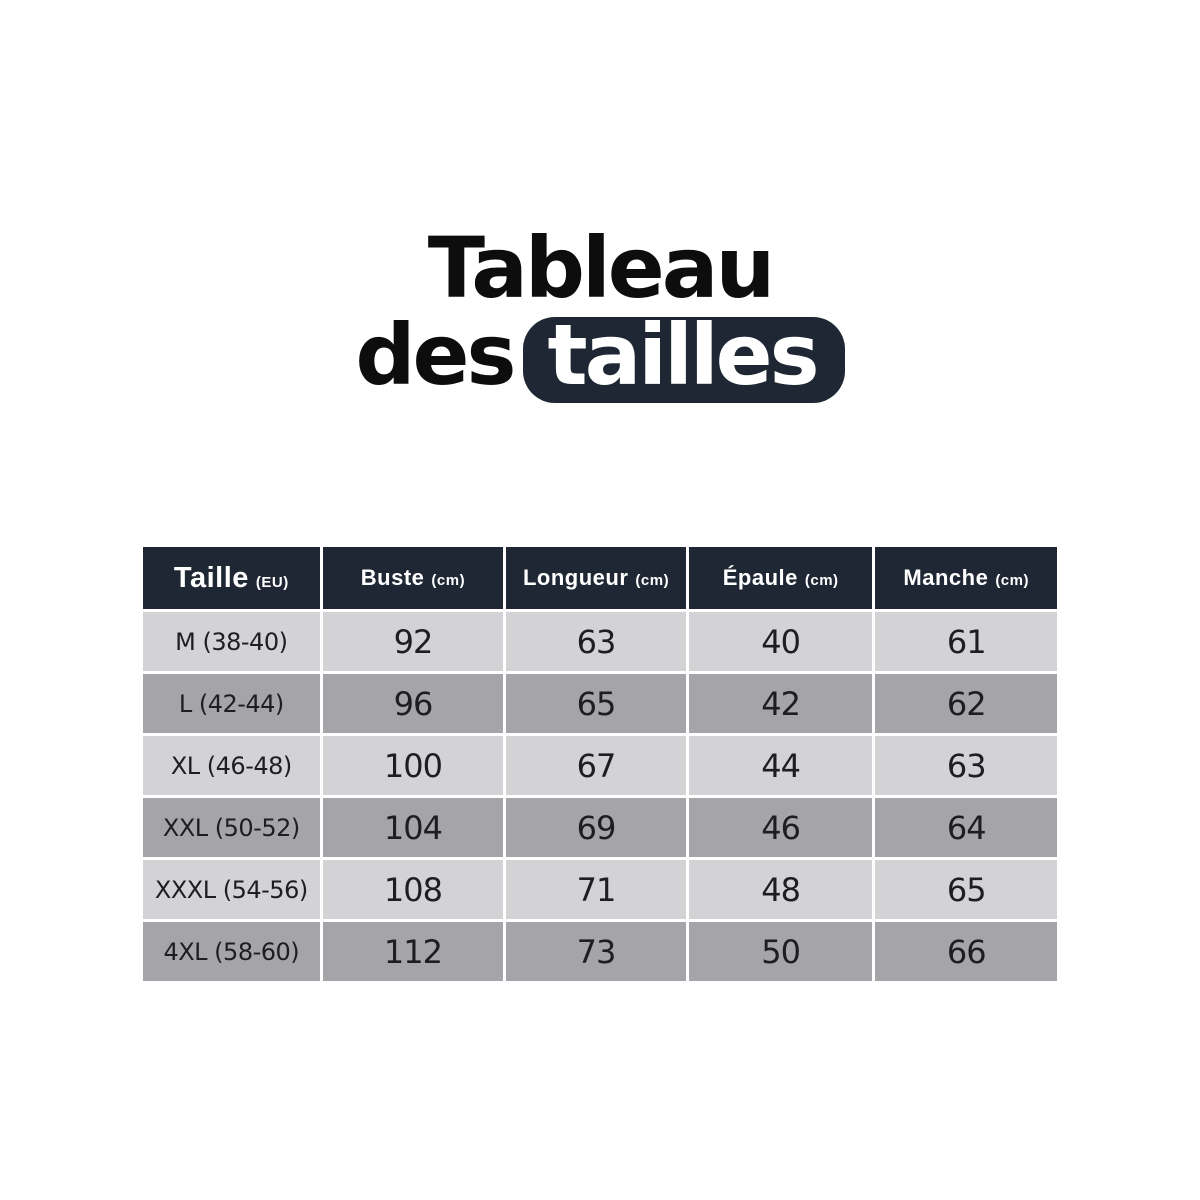  What do you see at coordinates (596, 765) in the screenshot?
I see `value-cell-longueur: 67` at bounding box center [596, 765].